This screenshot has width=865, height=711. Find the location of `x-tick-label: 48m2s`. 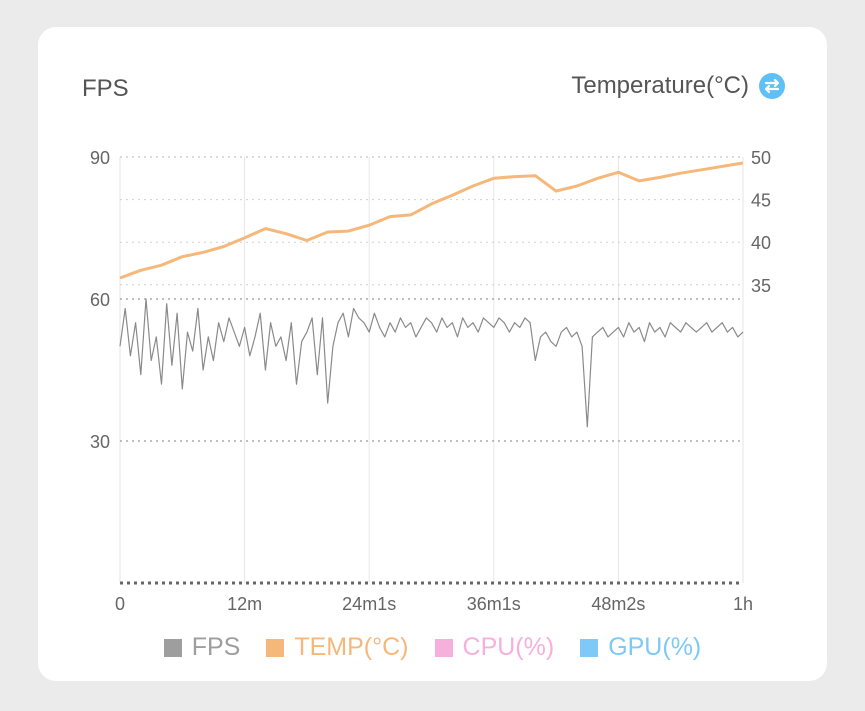

x-tick-label: 48m2s is located at coordinates (618, 604).